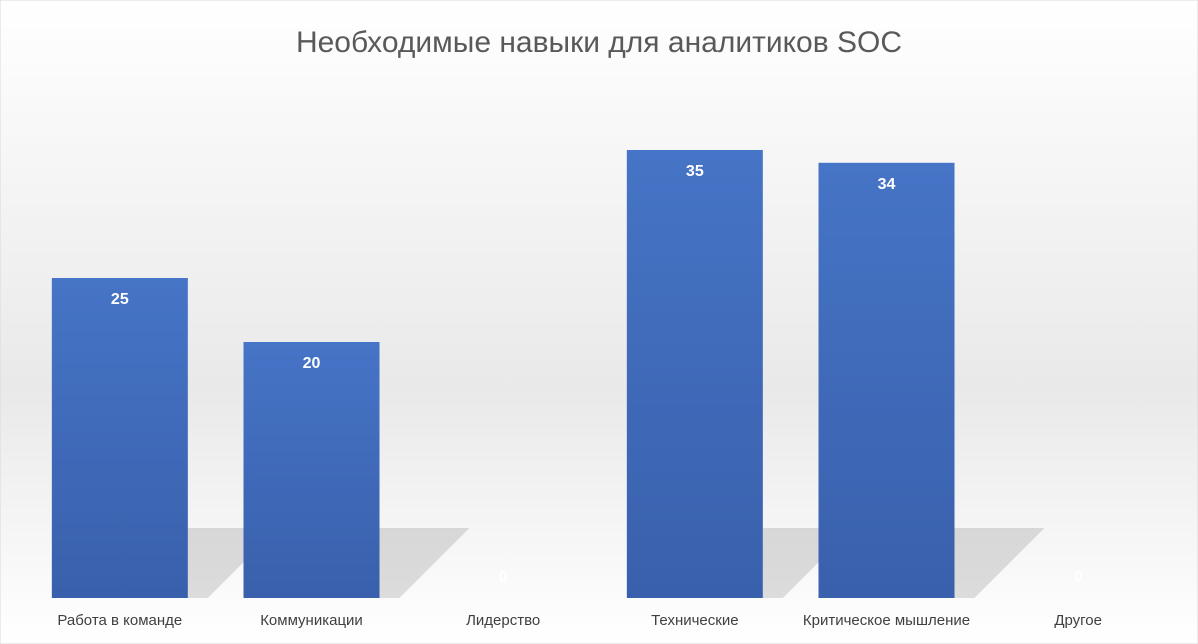  What do you see at coordinates (694, 620) in the screenshot?
I see `x-tick-label: Технические` at bounding box center [694, 620].